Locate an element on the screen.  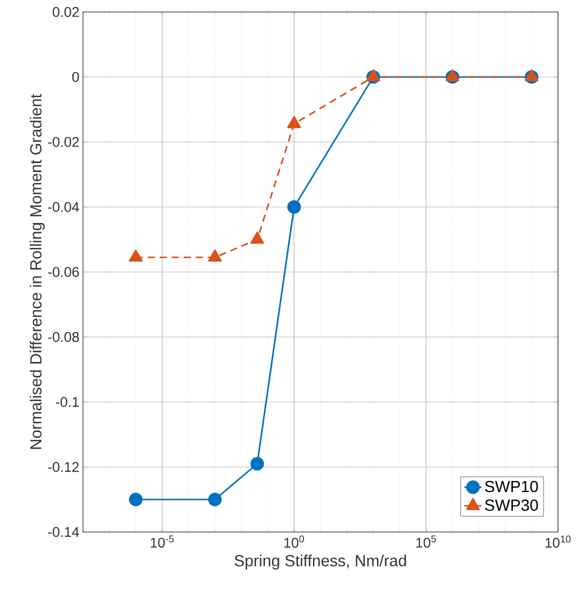
y-tick-label: 0.02 is located at coordinates (65, 12).